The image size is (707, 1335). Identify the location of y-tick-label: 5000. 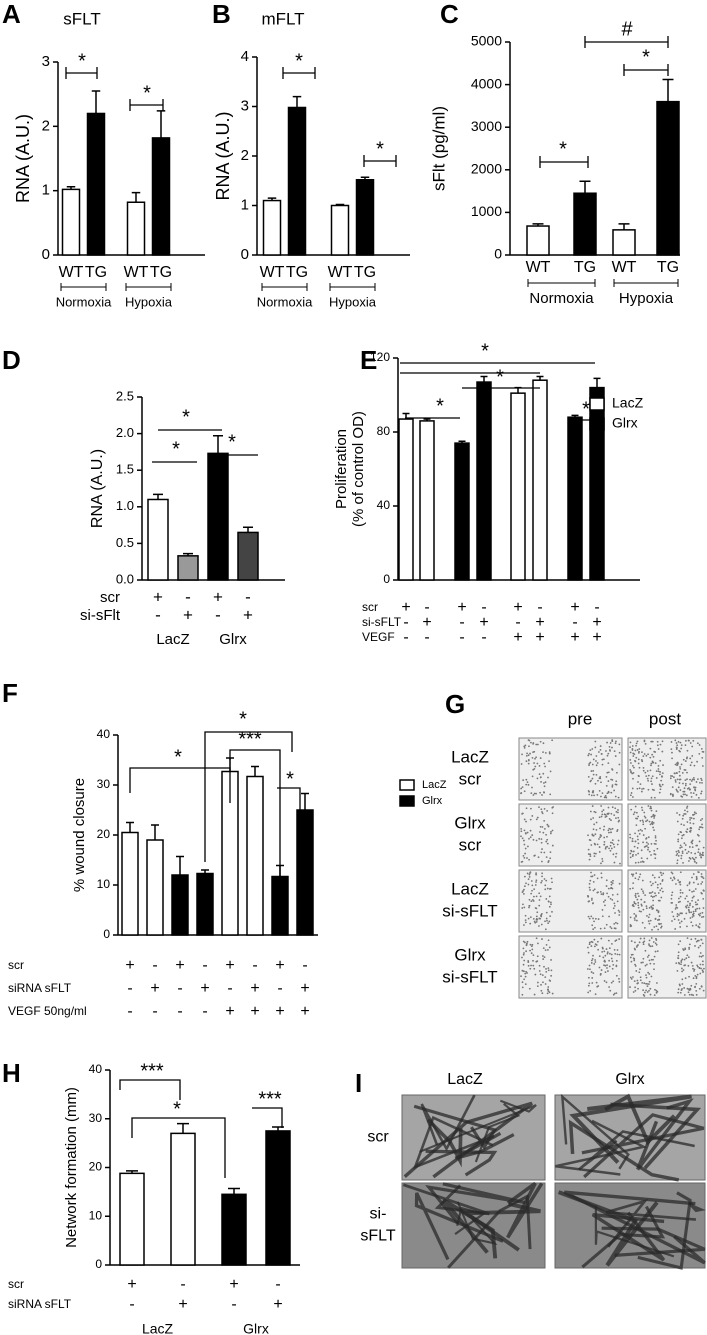
(486, 41).